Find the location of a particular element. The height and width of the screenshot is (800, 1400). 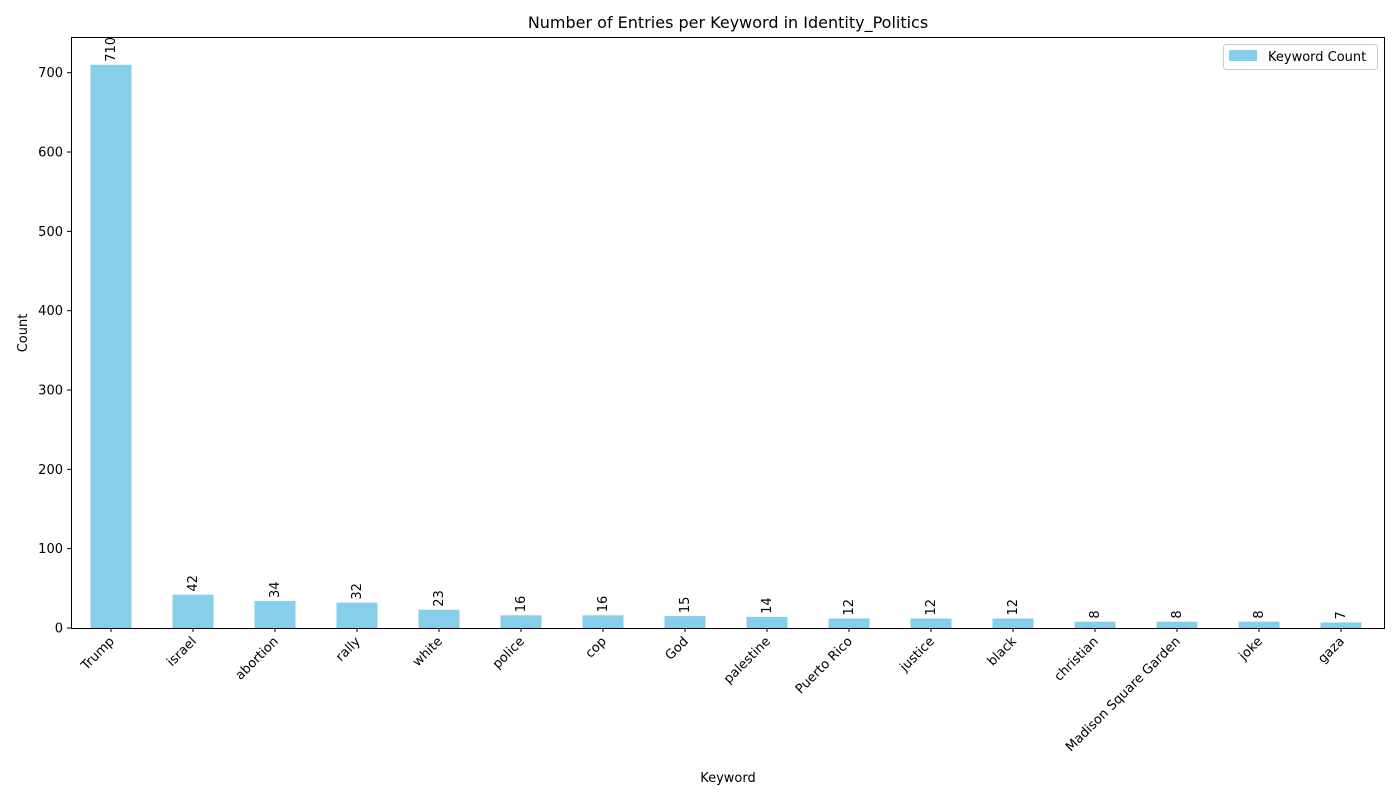

legend: Keyword Count is located at coordinates (1300, 57).